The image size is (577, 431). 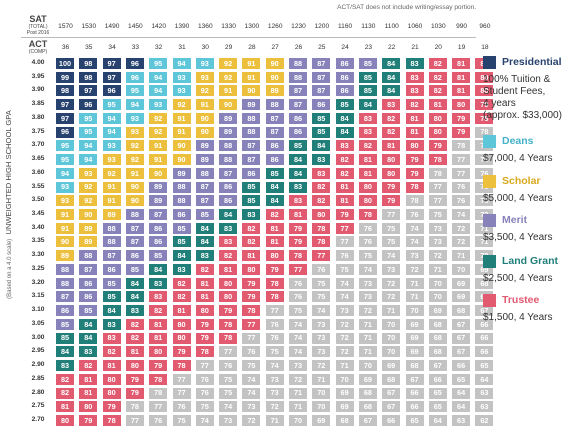 What do you see at coordinates (38, 282) in the screenshot?
I see `gpa-label: 3.20` at bounding box center [38, 282].